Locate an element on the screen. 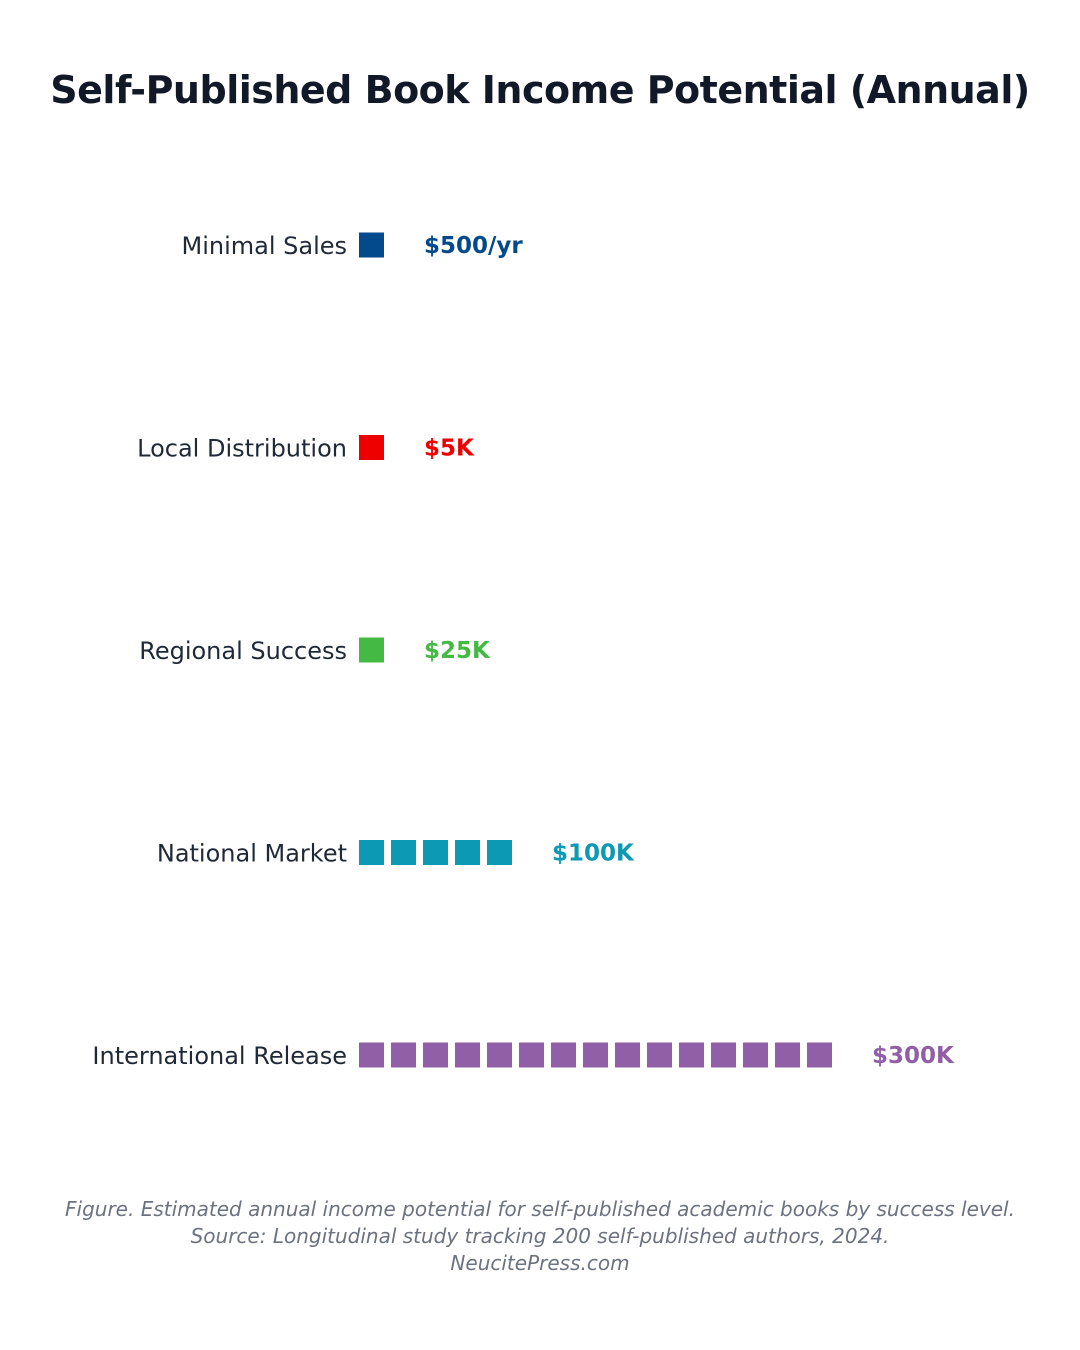  value-label: $500/yr is located at coordinates (473, 246).